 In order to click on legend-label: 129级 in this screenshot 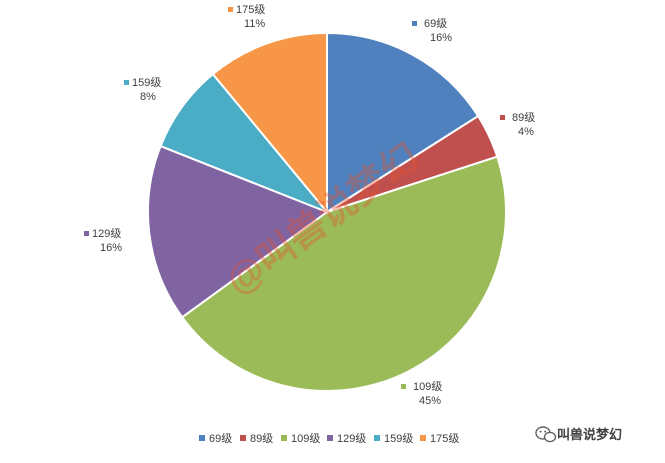, I will do `click(351, 438)`.